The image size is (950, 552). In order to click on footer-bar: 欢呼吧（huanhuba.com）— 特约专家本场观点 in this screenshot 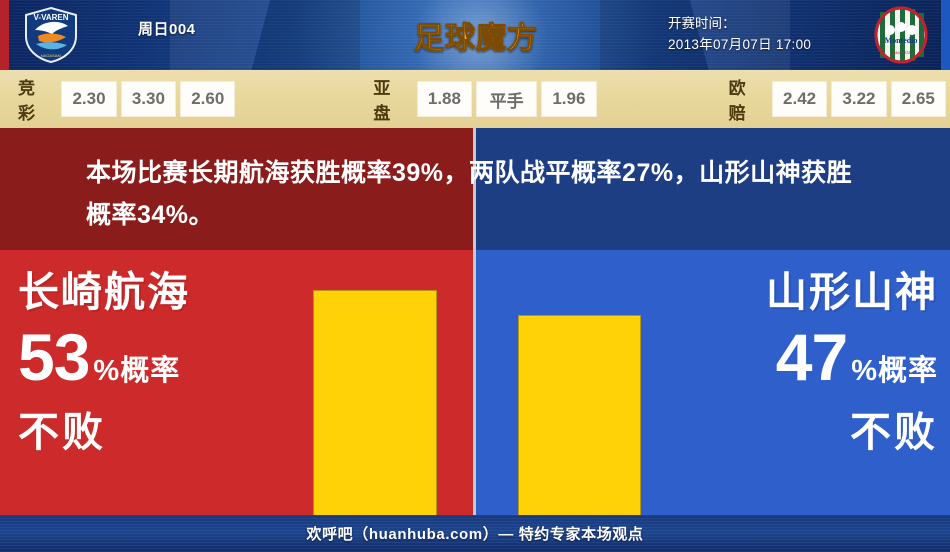, I will do `click(475, 533)`.